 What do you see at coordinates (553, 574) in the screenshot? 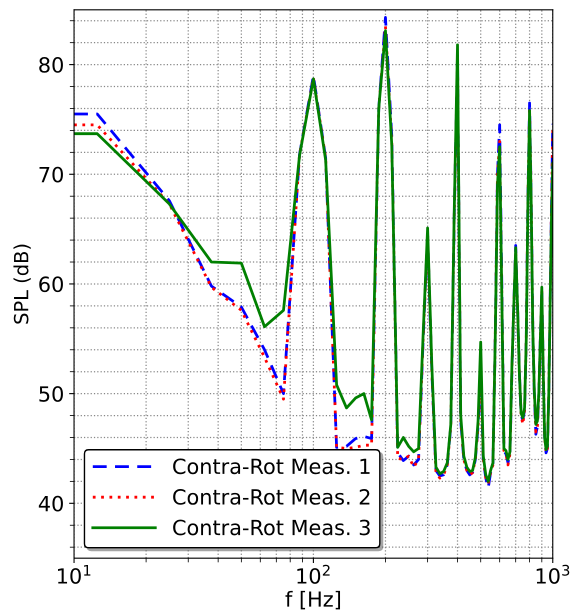
I see `x-tick-label: 10$^{3}$` at bounding box center [553, 574].